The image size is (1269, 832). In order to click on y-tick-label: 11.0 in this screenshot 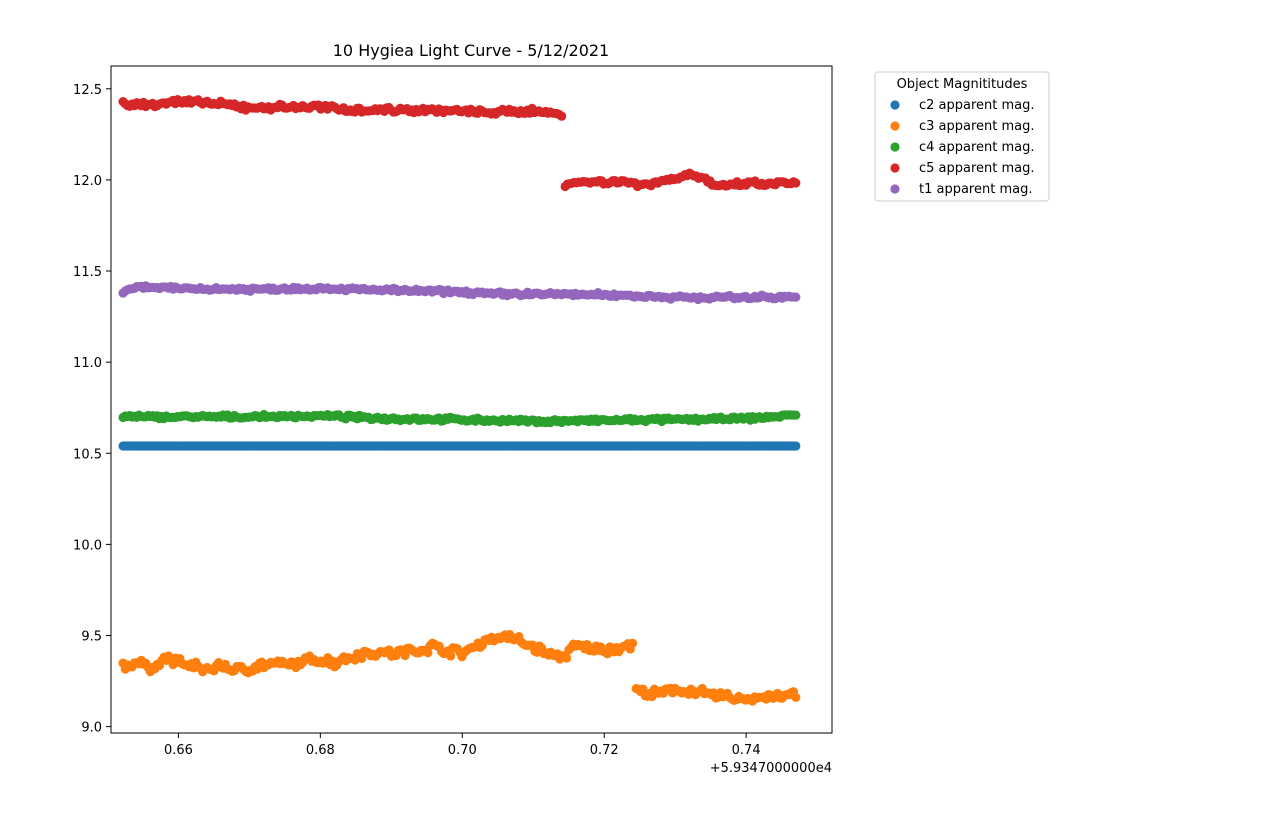, I will do `click(87, 363)`.